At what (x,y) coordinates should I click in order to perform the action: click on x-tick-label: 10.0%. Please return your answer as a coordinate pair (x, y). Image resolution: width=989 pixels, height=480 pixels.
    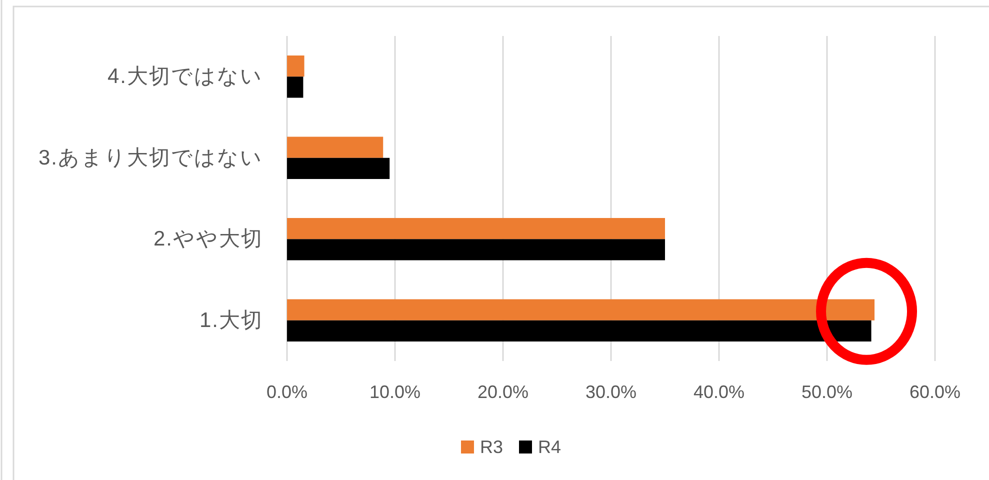
    Looking at the image, I should click on (395, 392).